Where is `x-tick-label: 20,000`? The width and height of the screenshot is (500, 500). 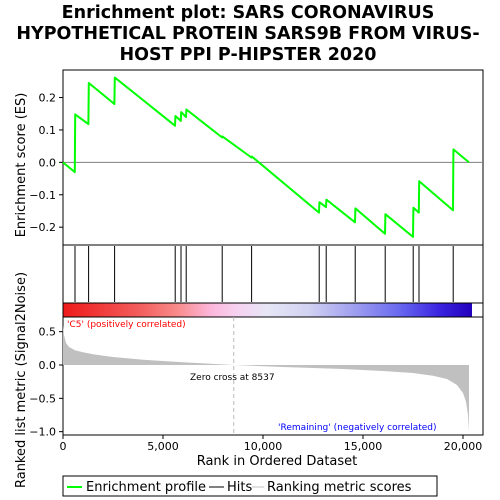
x-tick-label: 20,000 is located at coordinates (463, 446).